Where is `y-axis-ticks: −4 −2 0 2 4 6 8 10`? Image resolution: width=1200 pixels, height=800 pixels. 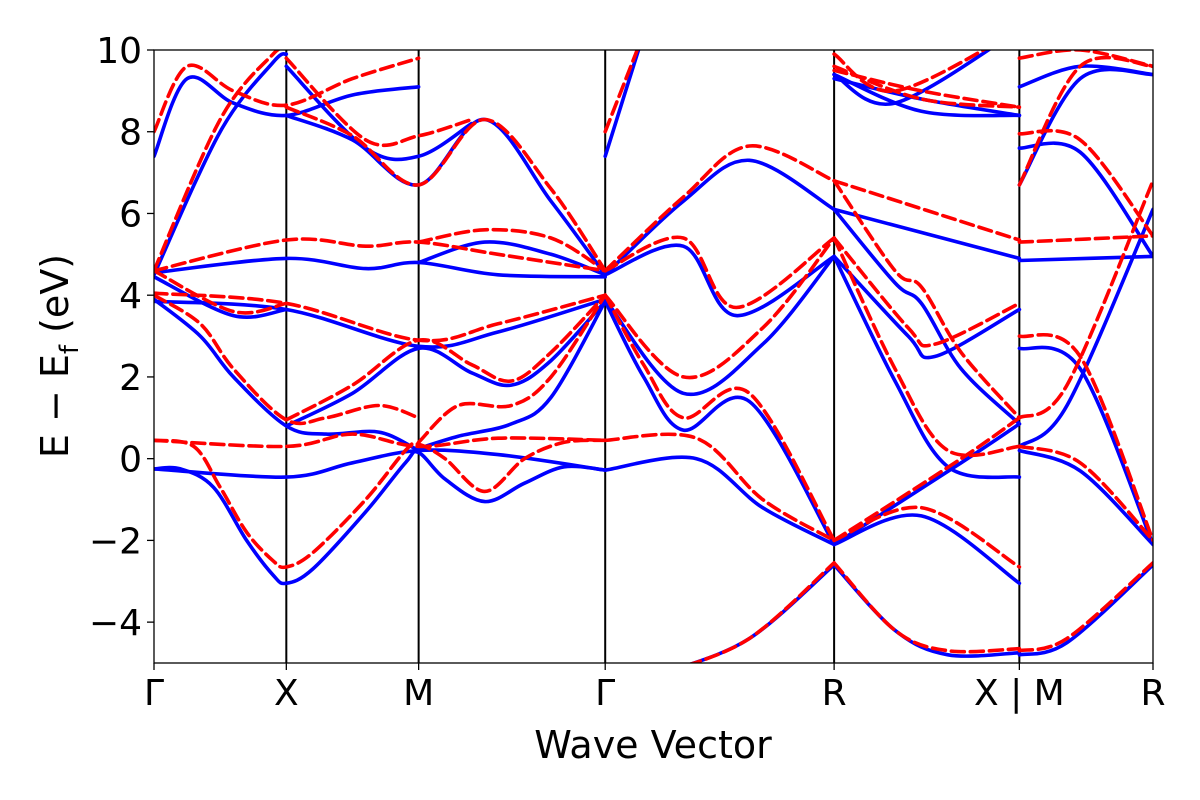
y-axis-ticks: −4 −2 0 2 4 6 8 10 is located at coordinates (121, 337).